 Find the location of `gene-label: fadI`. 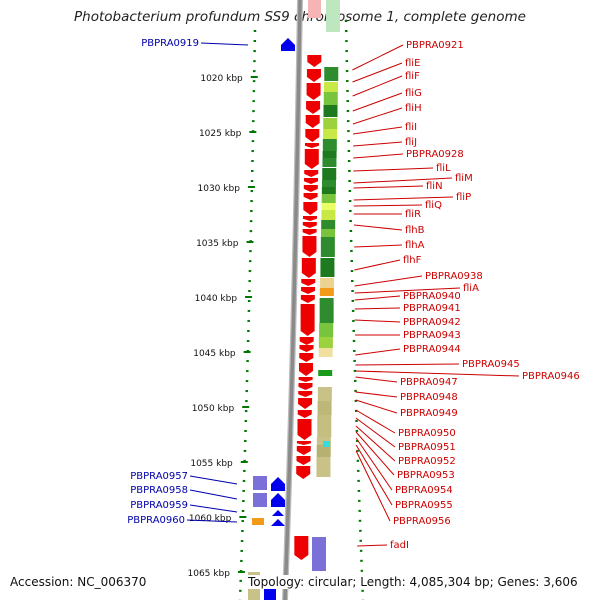

gene-label: fadI is located at coordinates (399, 545).